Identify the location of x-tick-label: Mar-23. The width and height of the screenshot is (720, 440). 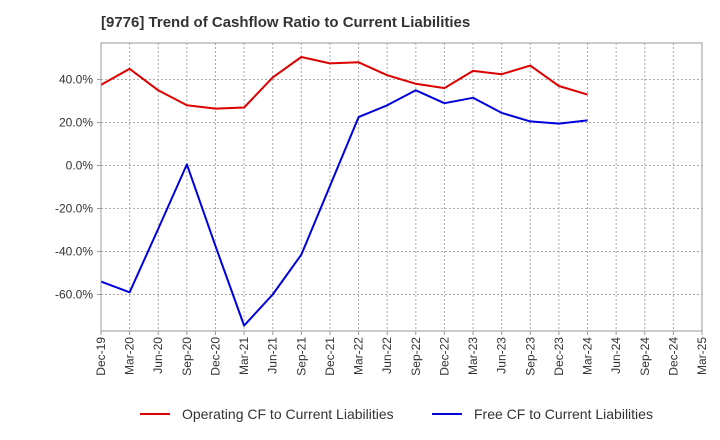
(473, 356).